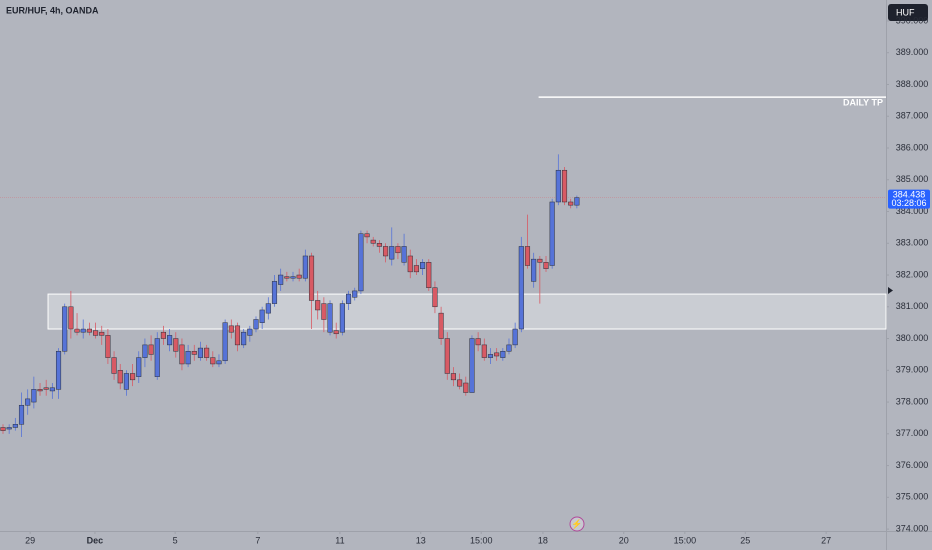  What do you see at coordinates (745, 540) in the screenshot?
I see `x-tick-label: 25` at bounding box center [745, 540].